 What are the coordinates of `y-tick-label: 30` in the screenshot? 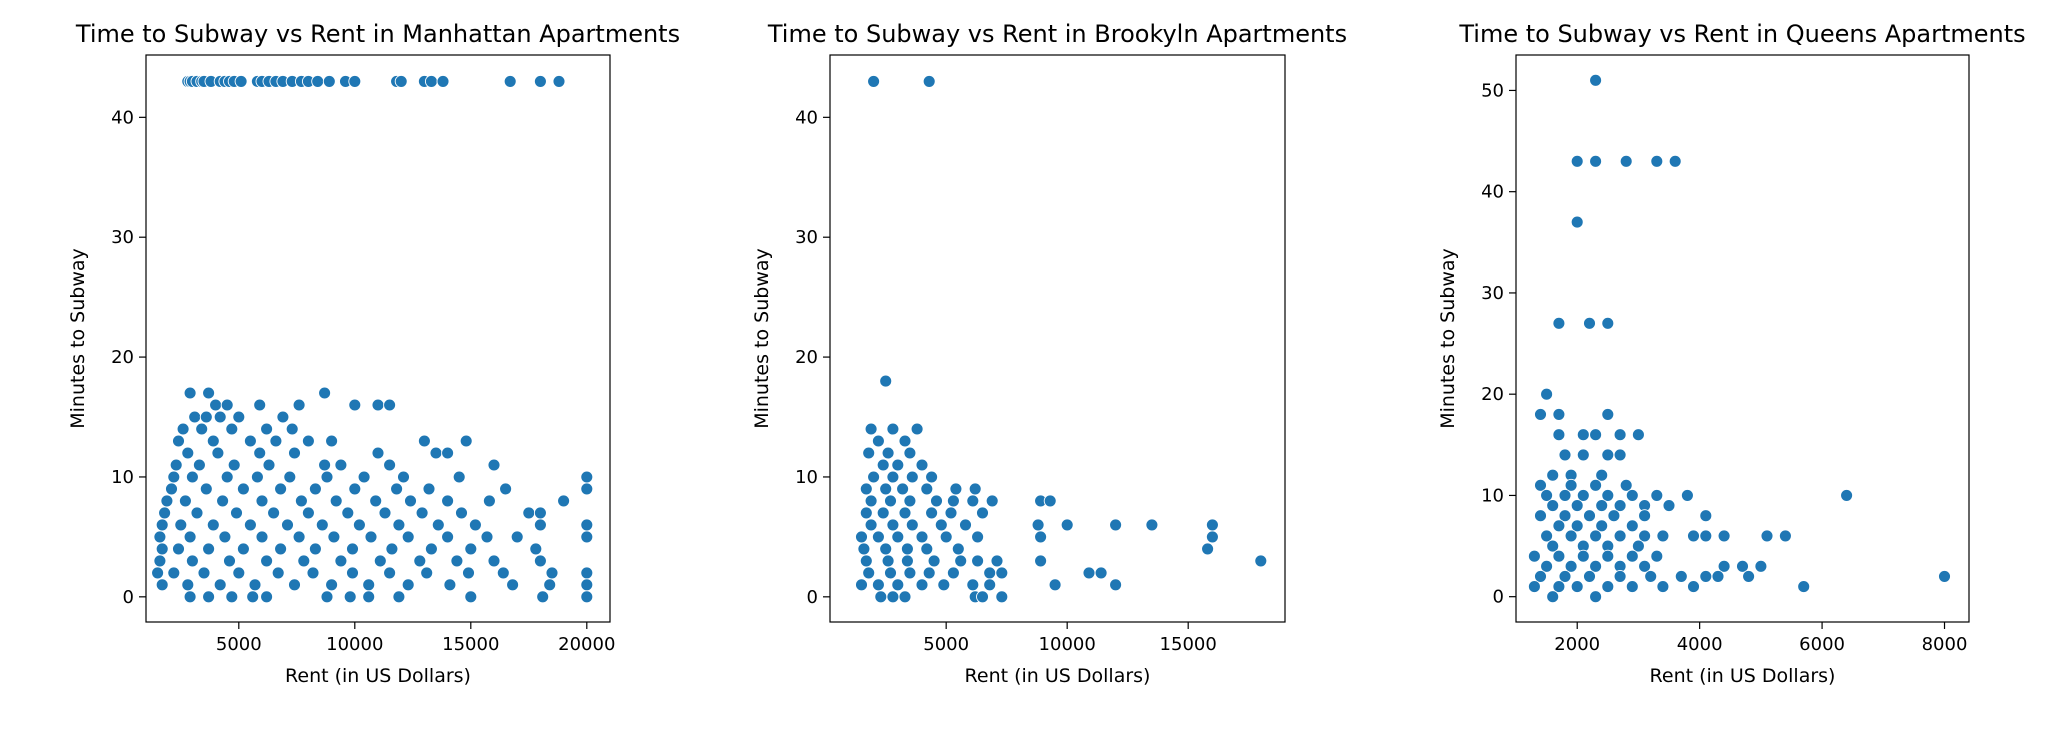 It's located at (1492, 293).